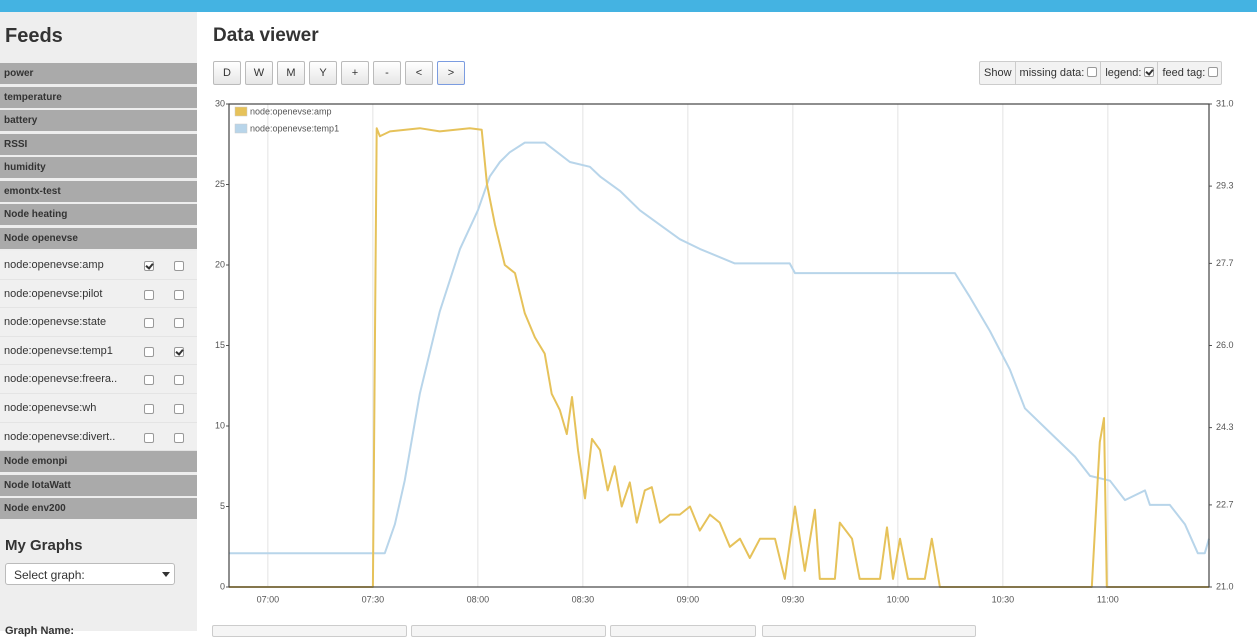  Describe the element at coordinates (451, 73) in the screenshot. I see `range-button: >` at that location.